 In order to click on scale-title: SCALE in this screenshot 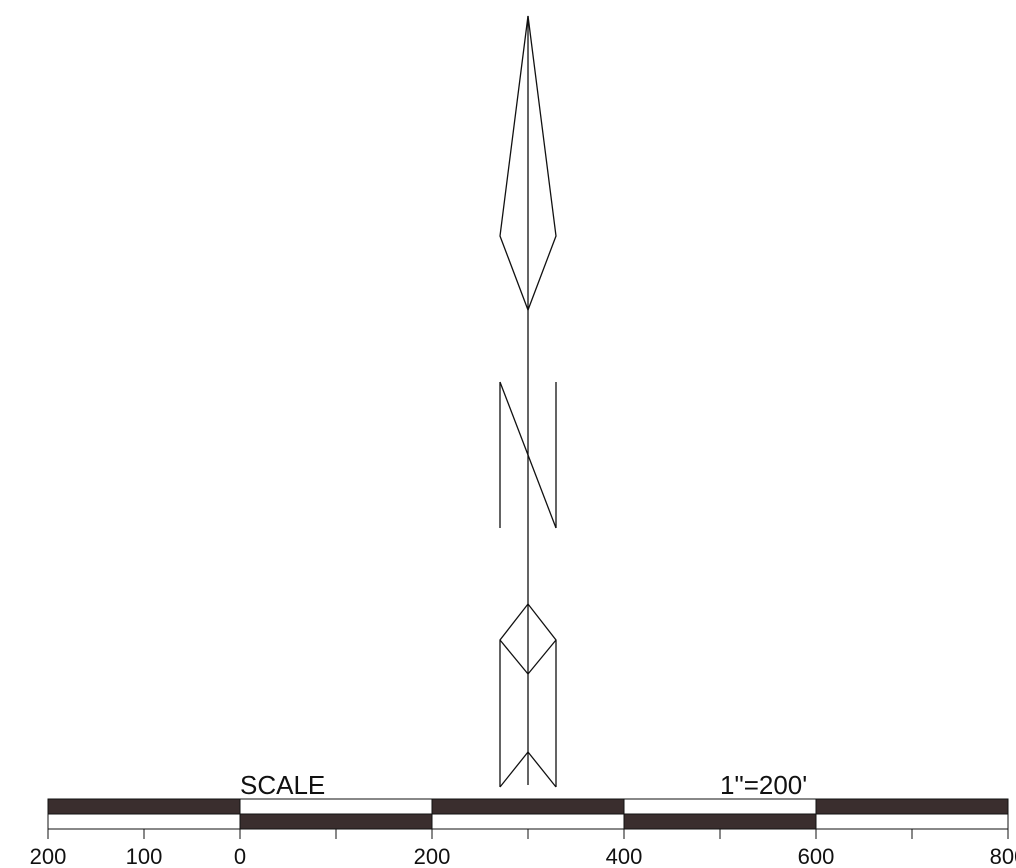, I will do `click(282, 785)`.